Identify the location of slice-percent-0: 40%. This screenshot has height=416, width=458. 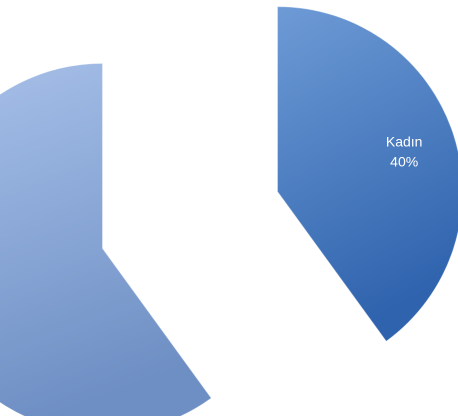
(404, 161).